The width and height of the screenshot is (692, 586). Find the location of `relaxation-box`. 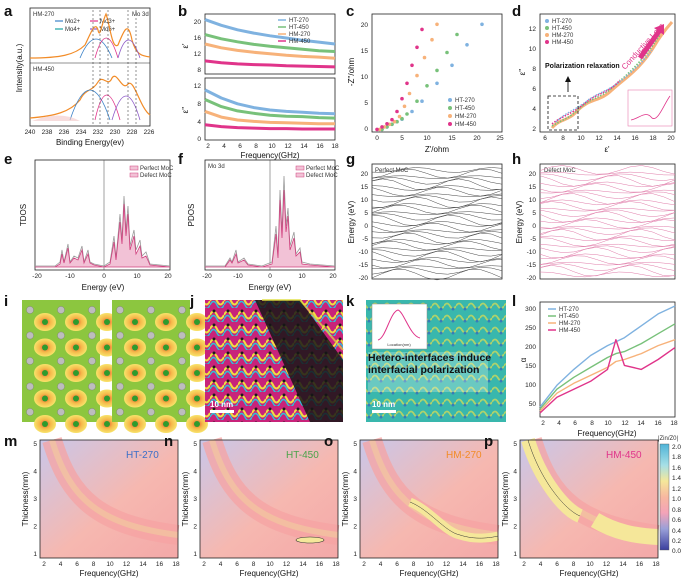

relaxation-box is located at coordinates (563, 113).